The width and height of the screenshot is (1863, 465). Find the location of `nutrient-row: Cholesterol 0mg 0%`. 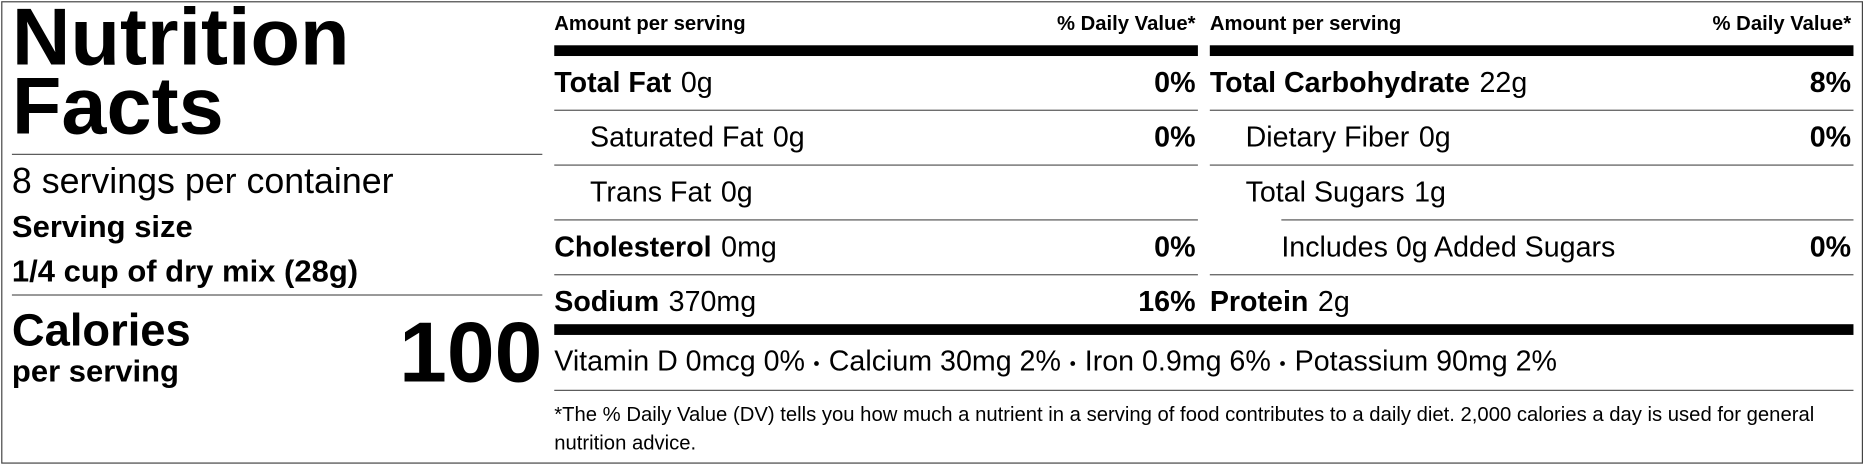

nutrient-row: Cholesterol 0mg 0% is located at coordinates (876, 248).